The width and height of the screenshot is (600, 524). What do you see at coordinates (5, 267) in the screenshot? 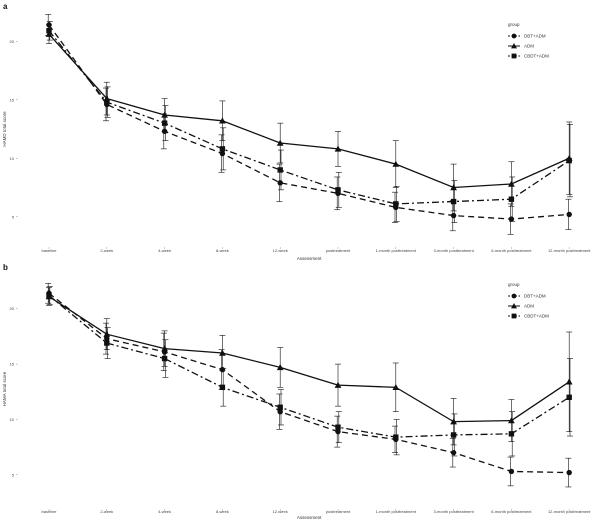
I see `panel-label-b: b` at bounding box center [5, 267].